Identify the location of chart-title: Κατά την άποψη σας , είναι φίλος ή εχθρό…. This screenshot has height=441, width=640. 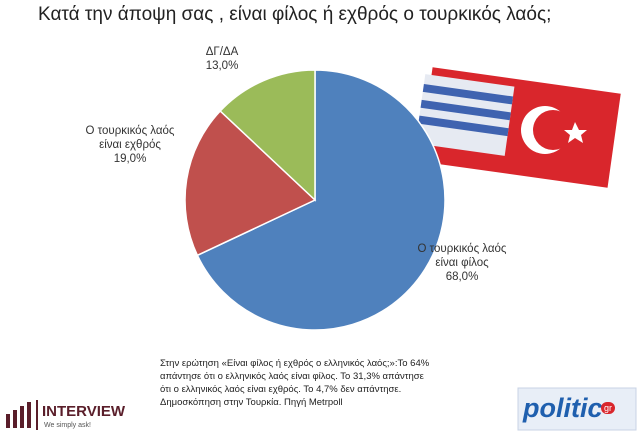
(295, 14).